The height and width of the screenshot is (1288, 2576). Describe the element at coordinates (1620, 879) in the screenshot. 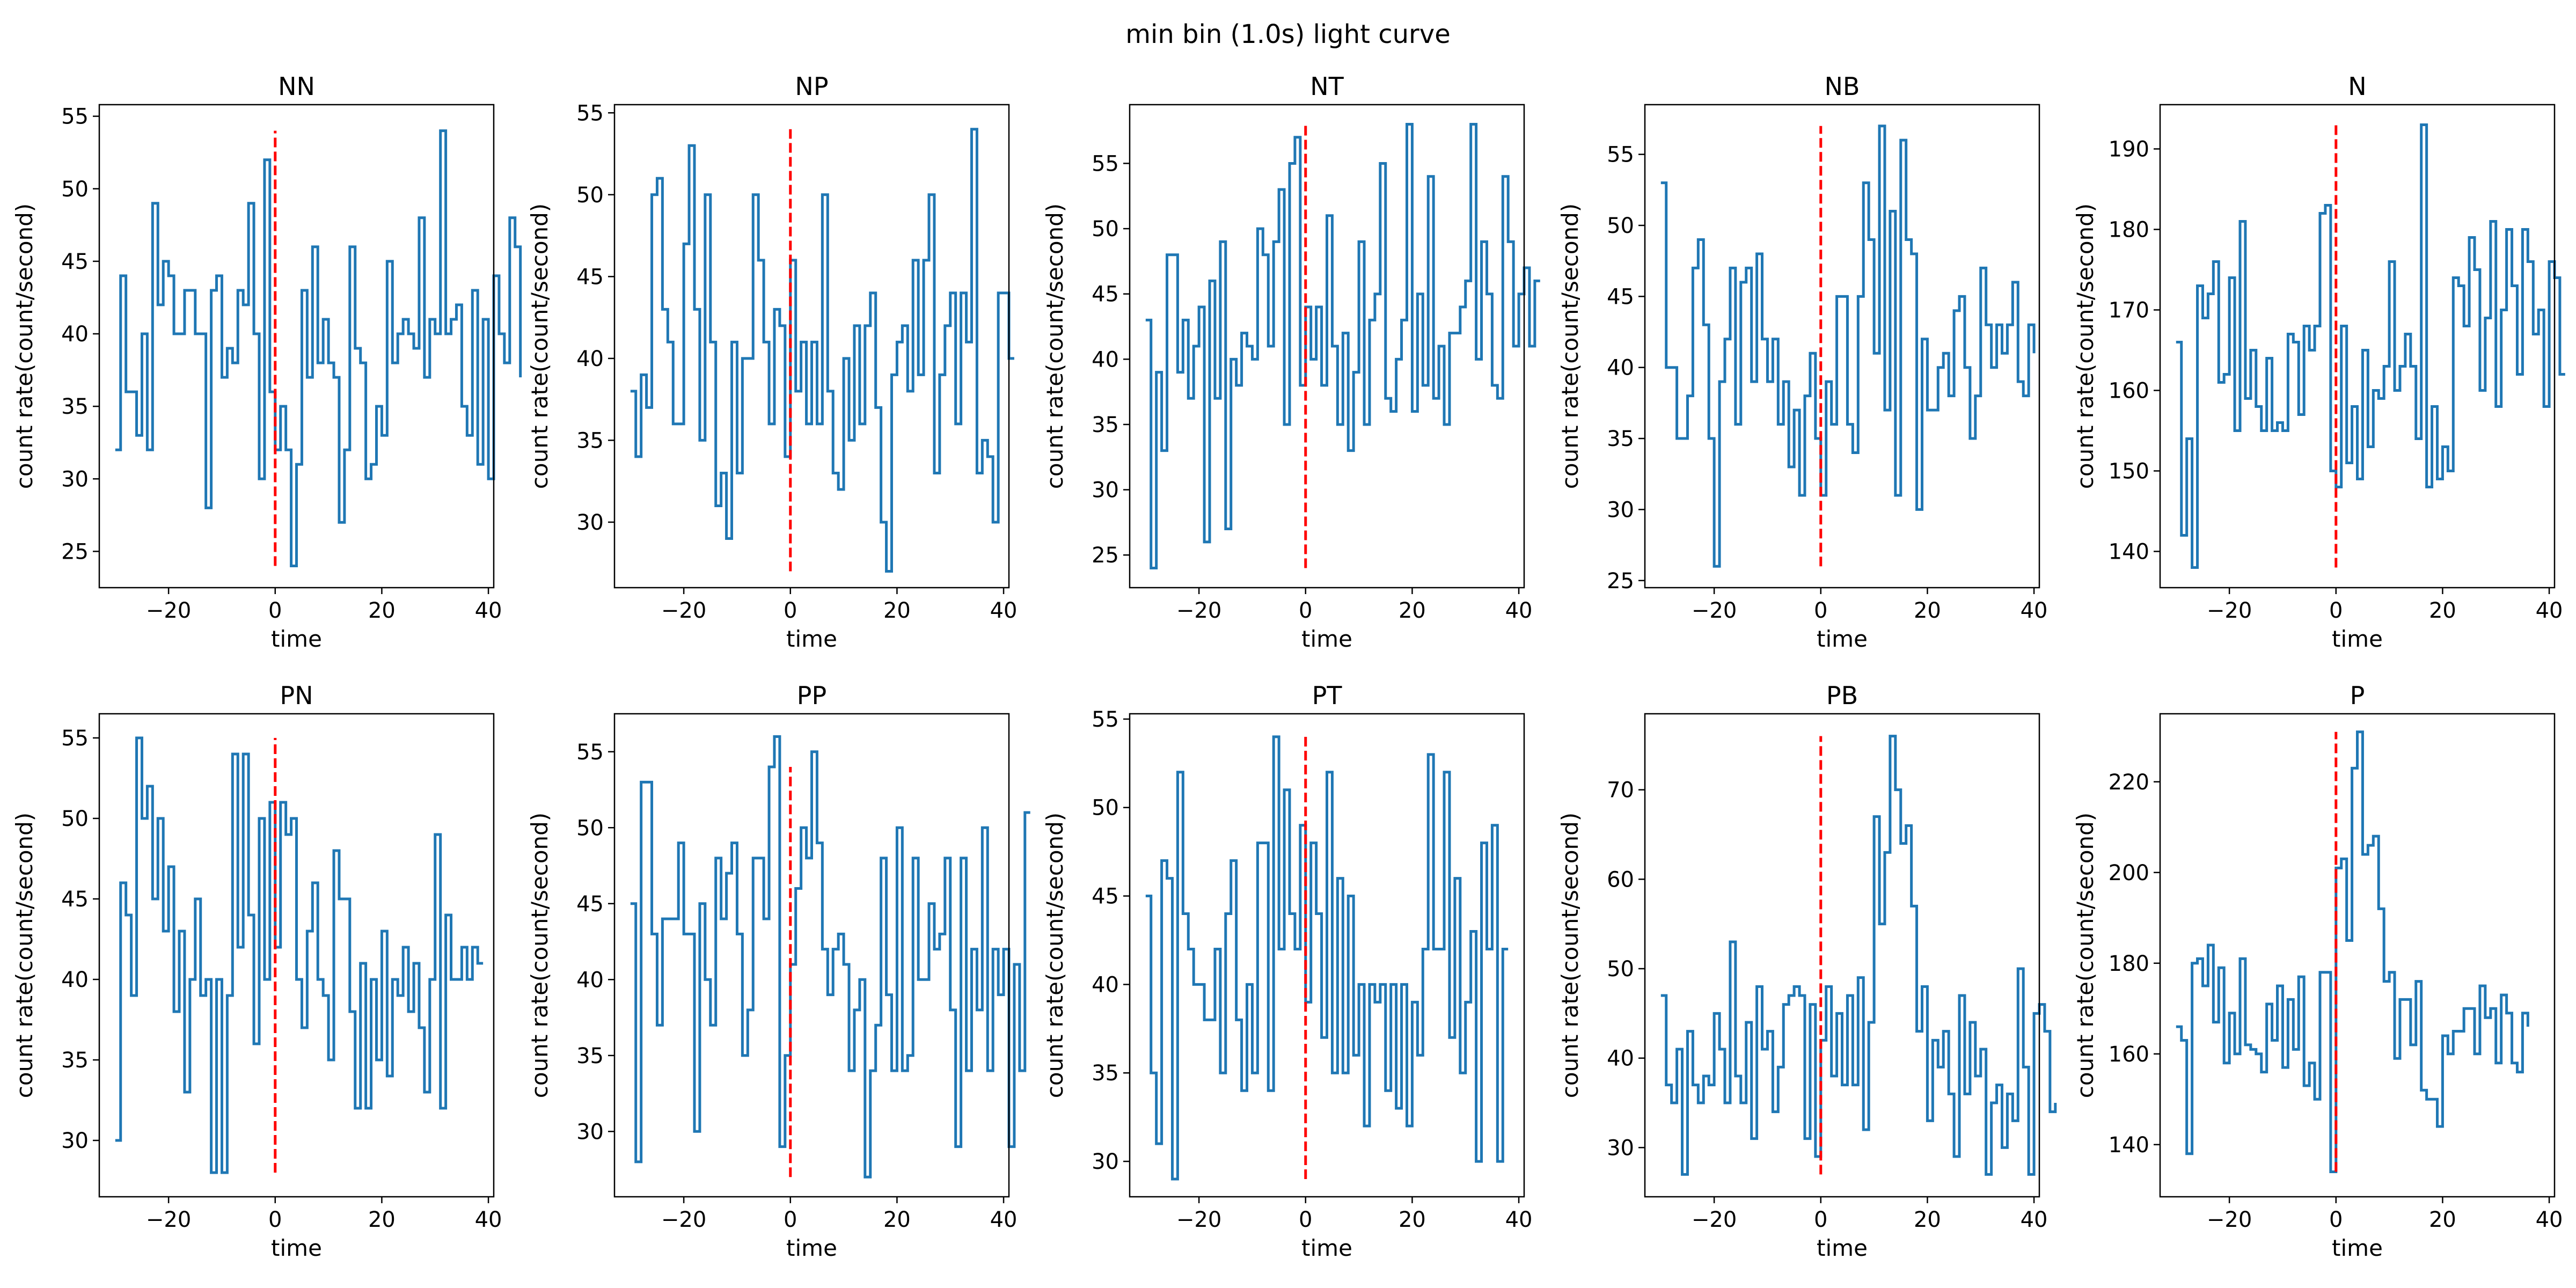

I see `y-tick-label: 60` at that location.